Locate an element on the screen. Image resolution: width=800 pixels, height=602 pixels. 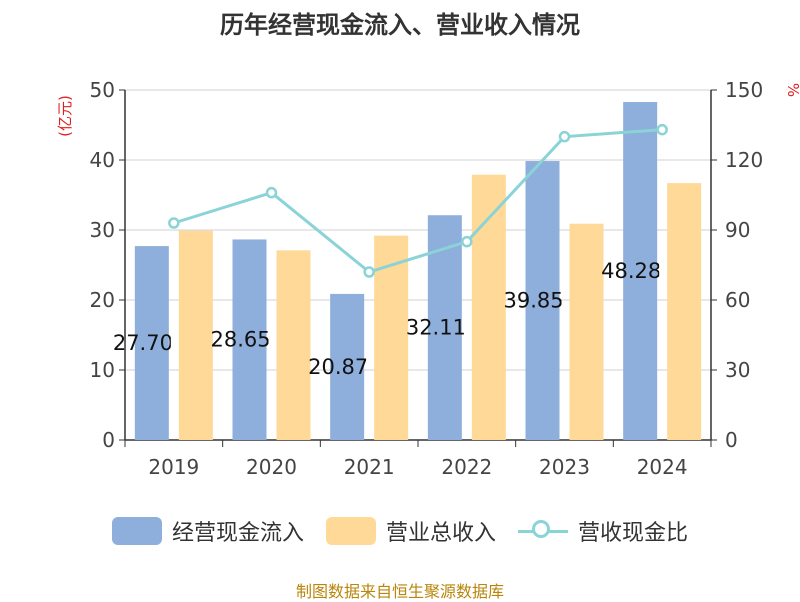
x-tick-label: 2019 is located at coordinates (173, 467).